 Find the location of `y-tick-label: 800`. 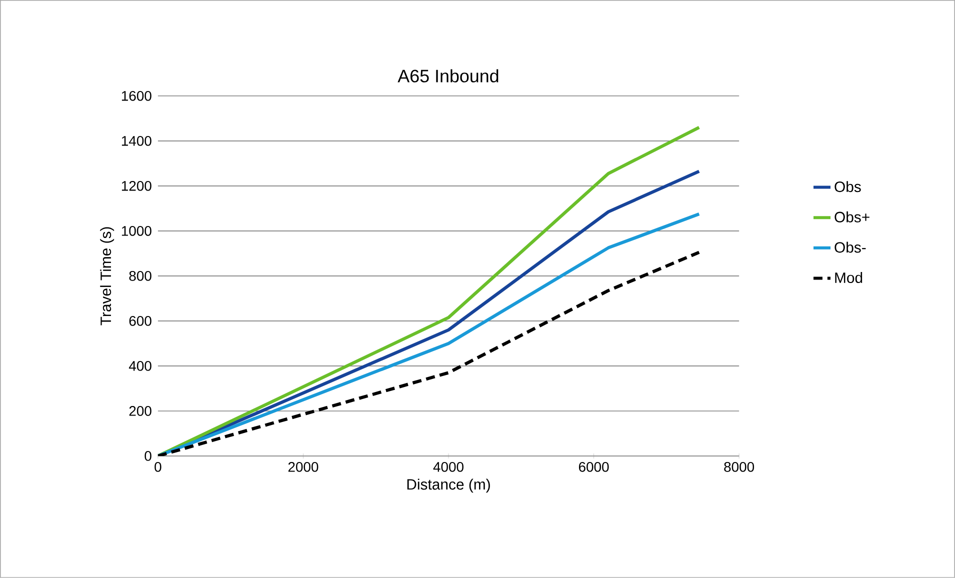

y-tick-label: 800 is located at coordinates (140, 276).